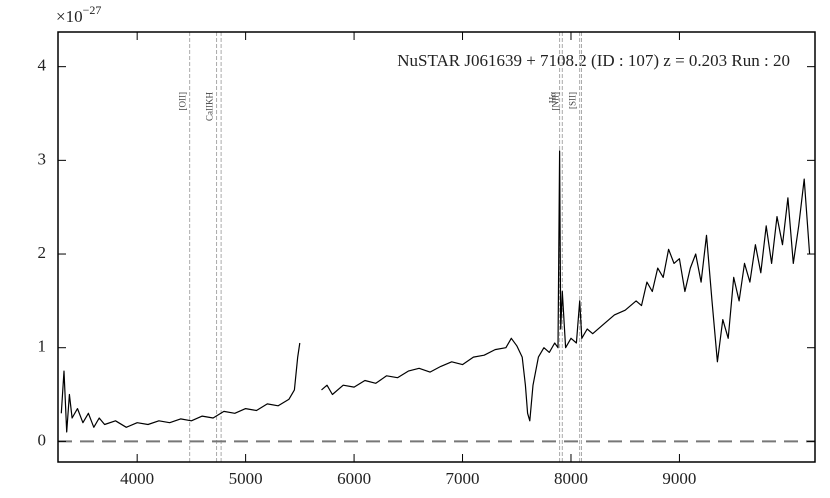 The width and height of the screenshot is (830, 498). Describe the element at coordinates (69, 16) in the screenshot. I see `multiplier-base: ×10` at that location.